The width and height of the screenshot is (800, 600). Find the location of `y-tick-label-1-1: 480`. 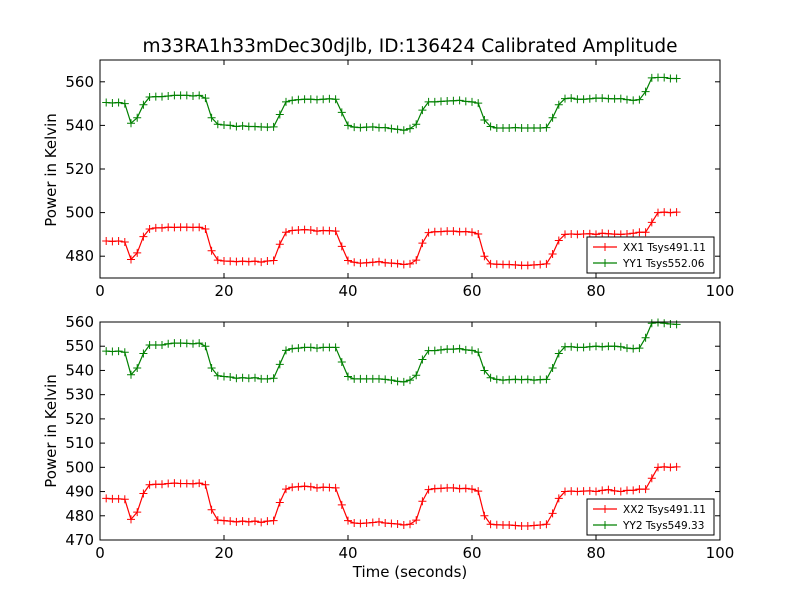

y-tick-label-1-1: 480 is located at coordinates (79, 516).